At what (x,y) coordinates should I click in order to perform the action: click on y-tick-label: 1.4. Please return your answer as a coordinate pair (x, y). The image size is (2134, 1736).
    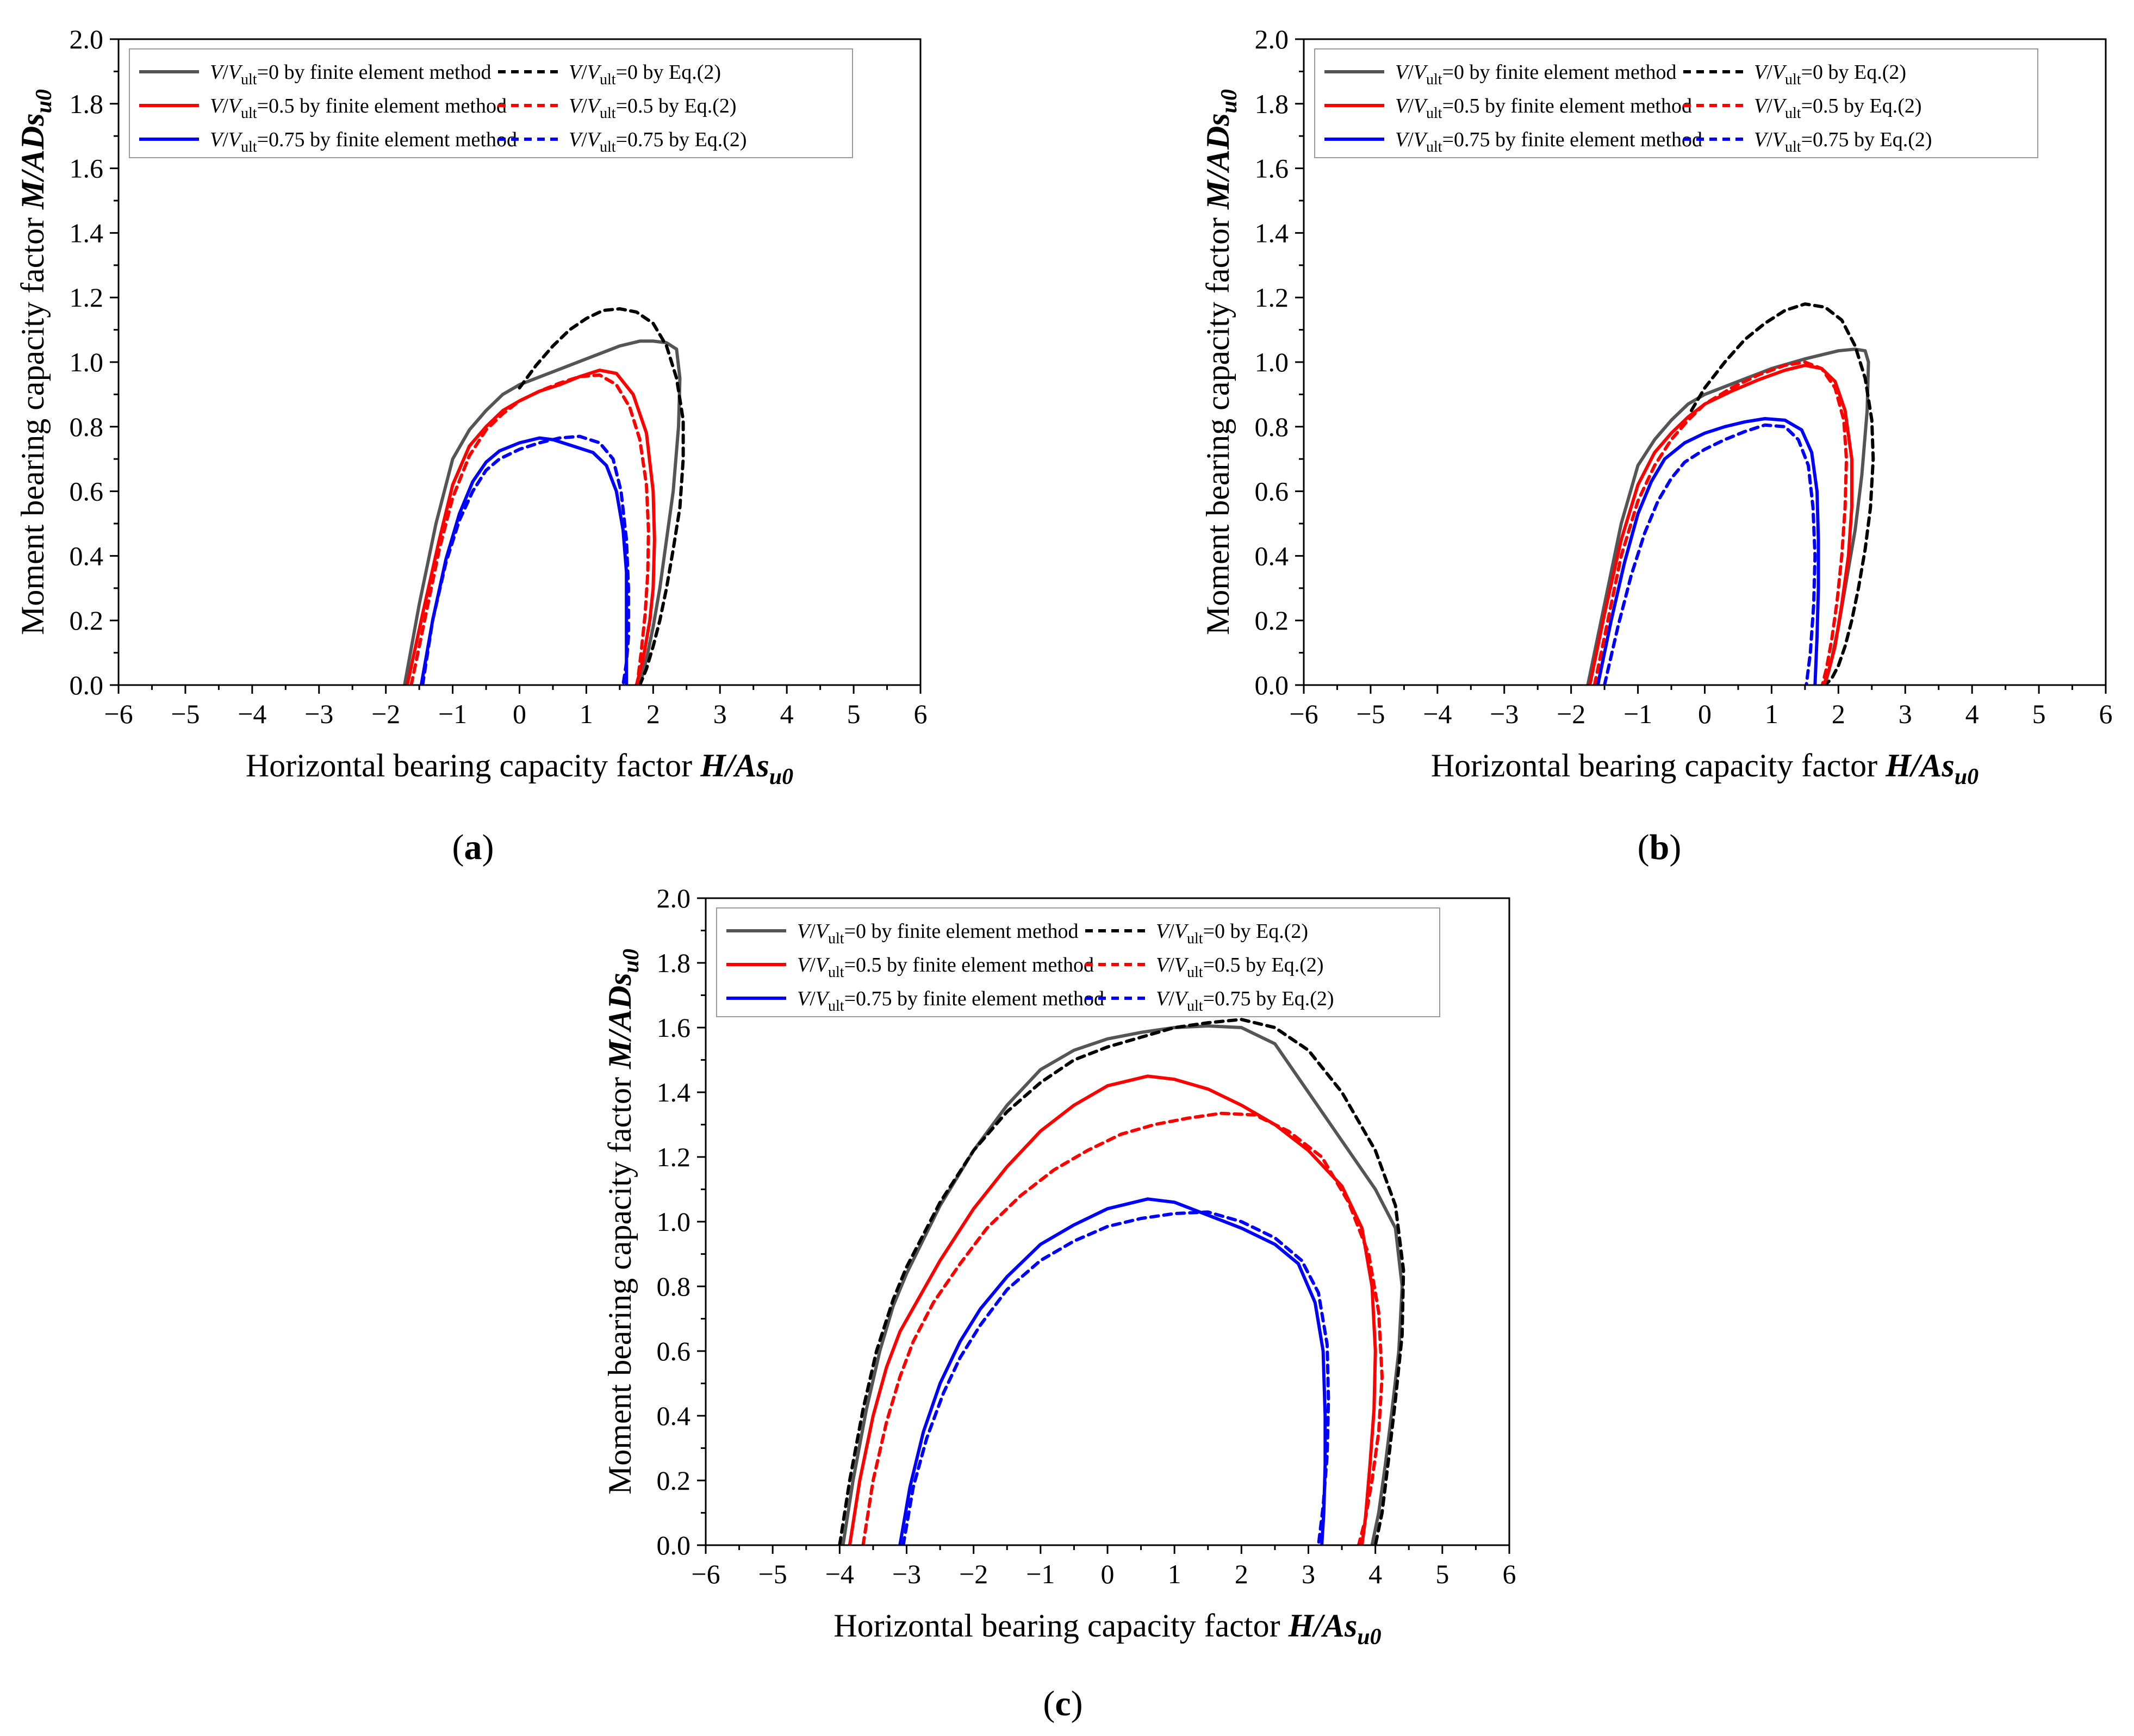
    Looking at the image, I should click on (87, 232).